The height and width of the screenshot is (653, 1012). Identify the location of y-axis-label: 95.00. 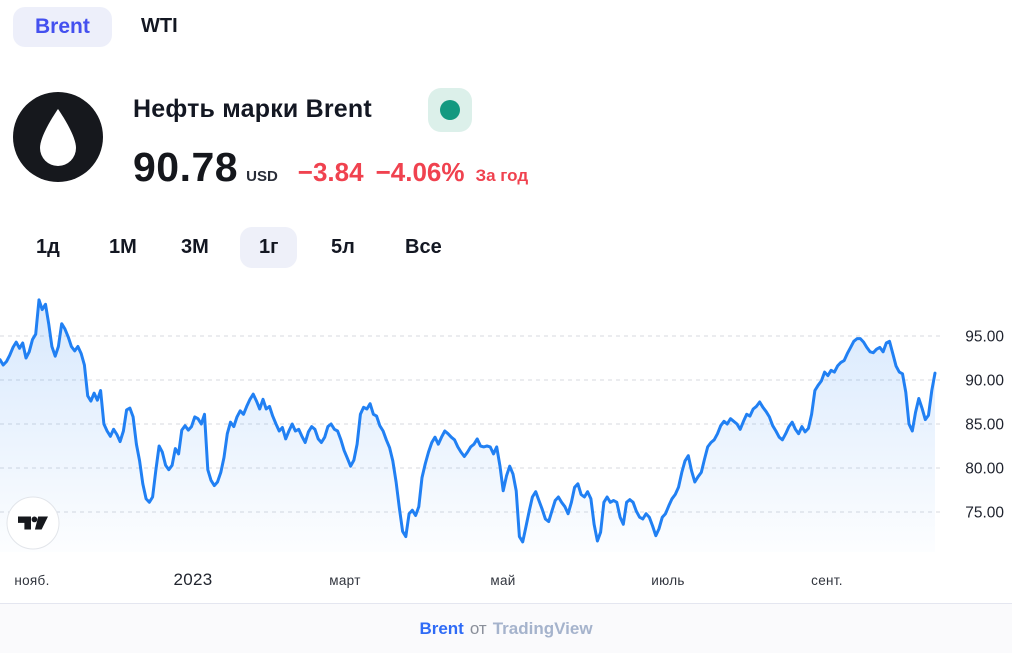
(984, 337).